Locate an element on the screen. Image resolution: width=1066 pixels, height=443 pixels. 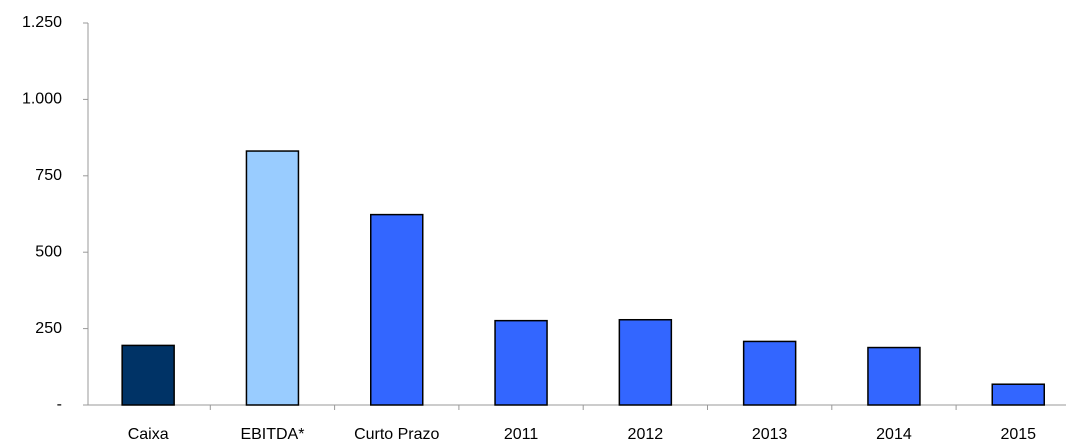
x-tick-label: Curto Prazo is located at coordinates (396, 434).